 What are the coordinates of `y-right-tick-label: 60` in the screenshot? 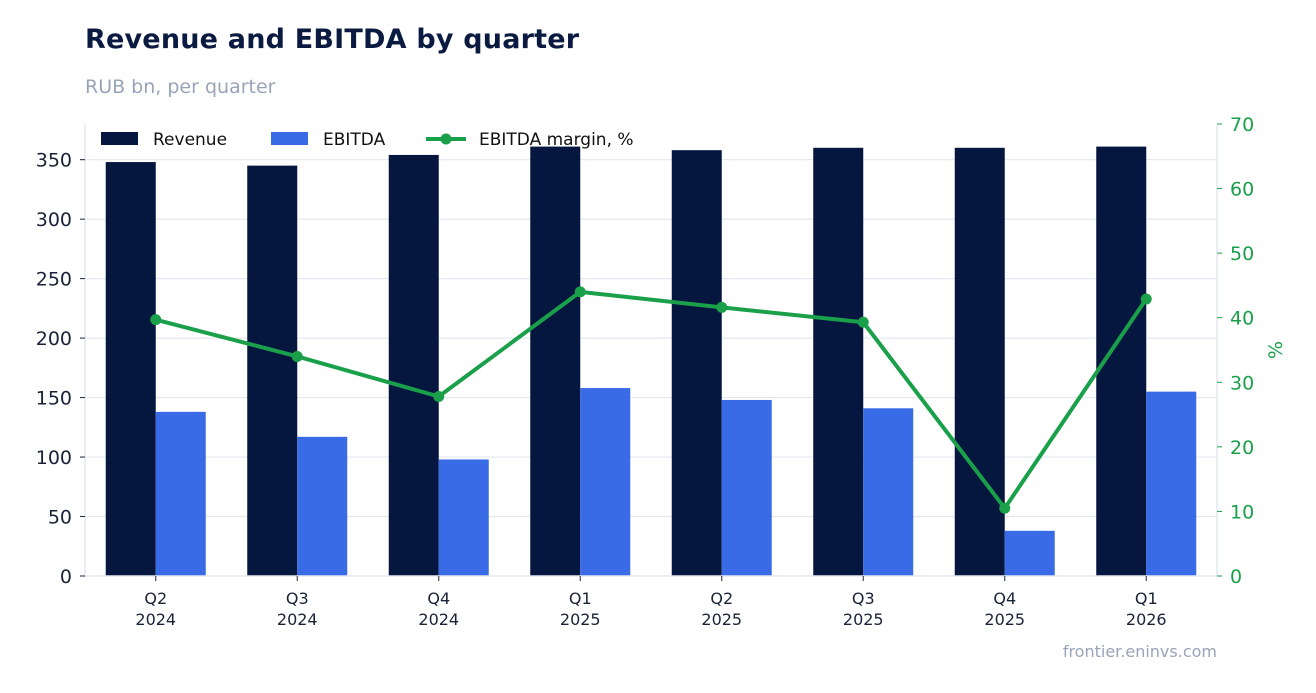 It's located at (1242, 190).